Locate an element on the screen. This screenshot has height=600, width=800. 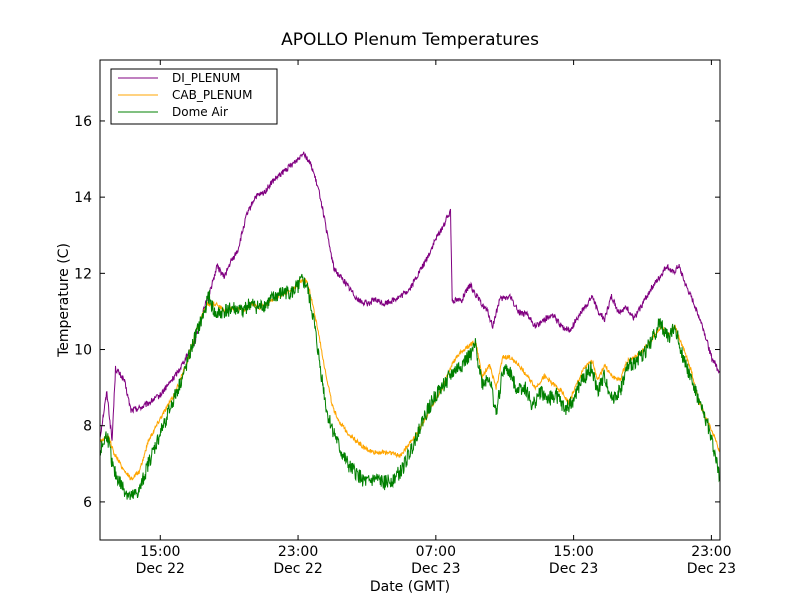
chart-title: APOLLO Plenum Temperatures is located at coordinates (410, 40).